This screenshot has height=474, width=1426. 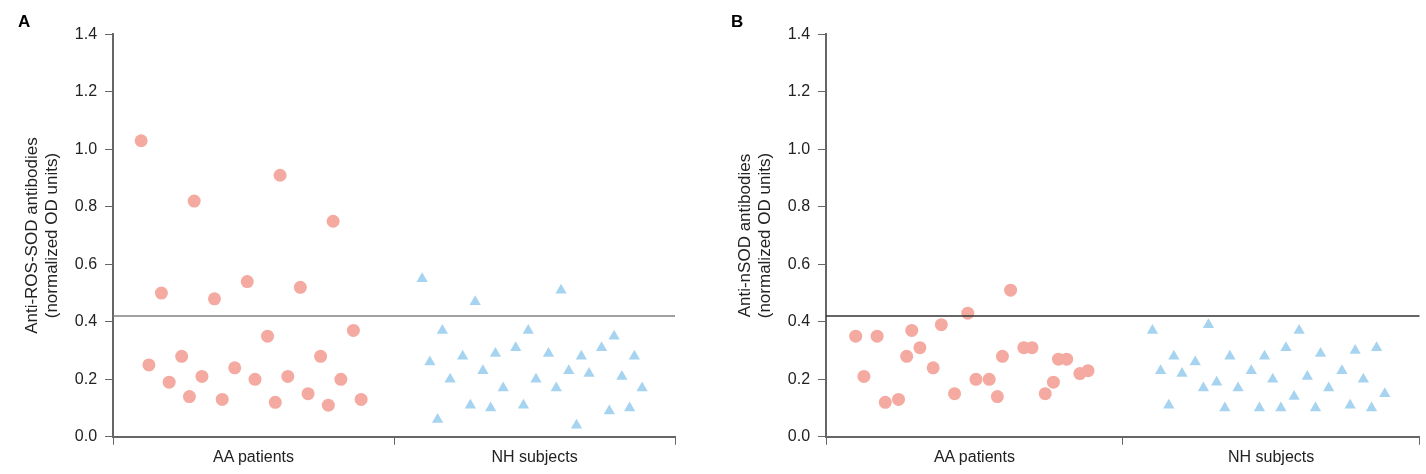 I want to click on y-axis-title: Anti-nSOD antibodies (normalized OD units), so click(x=754, y=235).